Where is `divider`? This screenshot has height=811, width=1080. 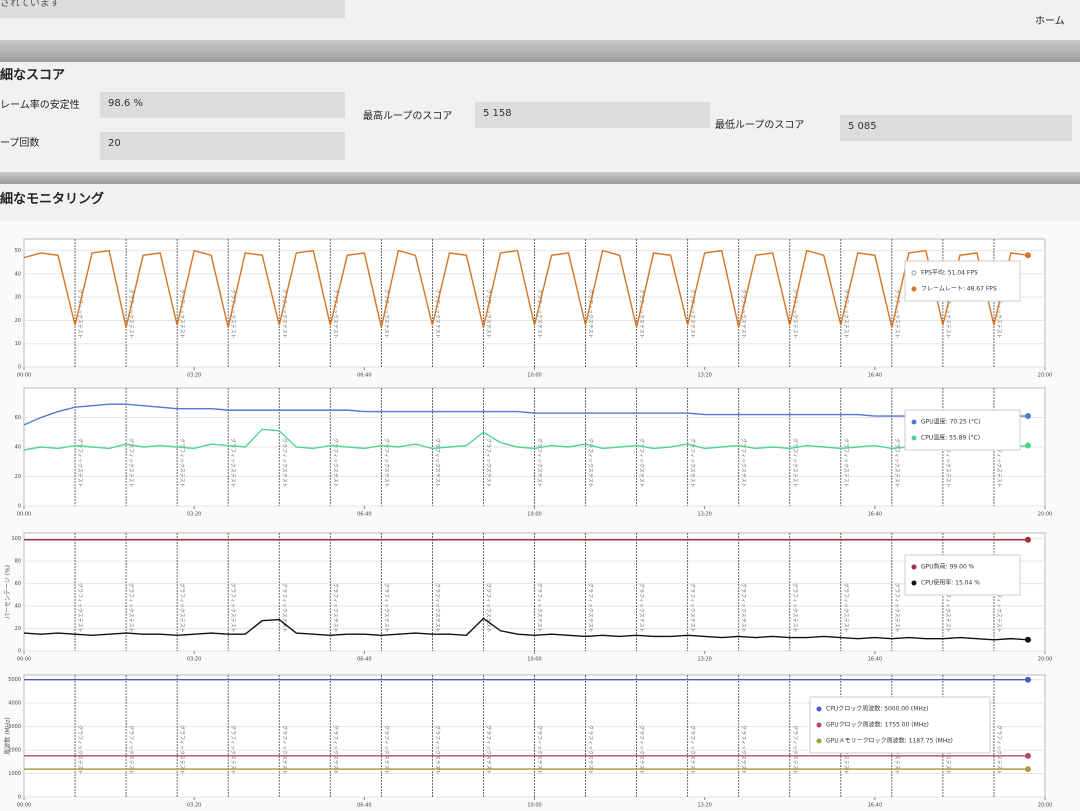
divider is located at coordinates (540, 51).